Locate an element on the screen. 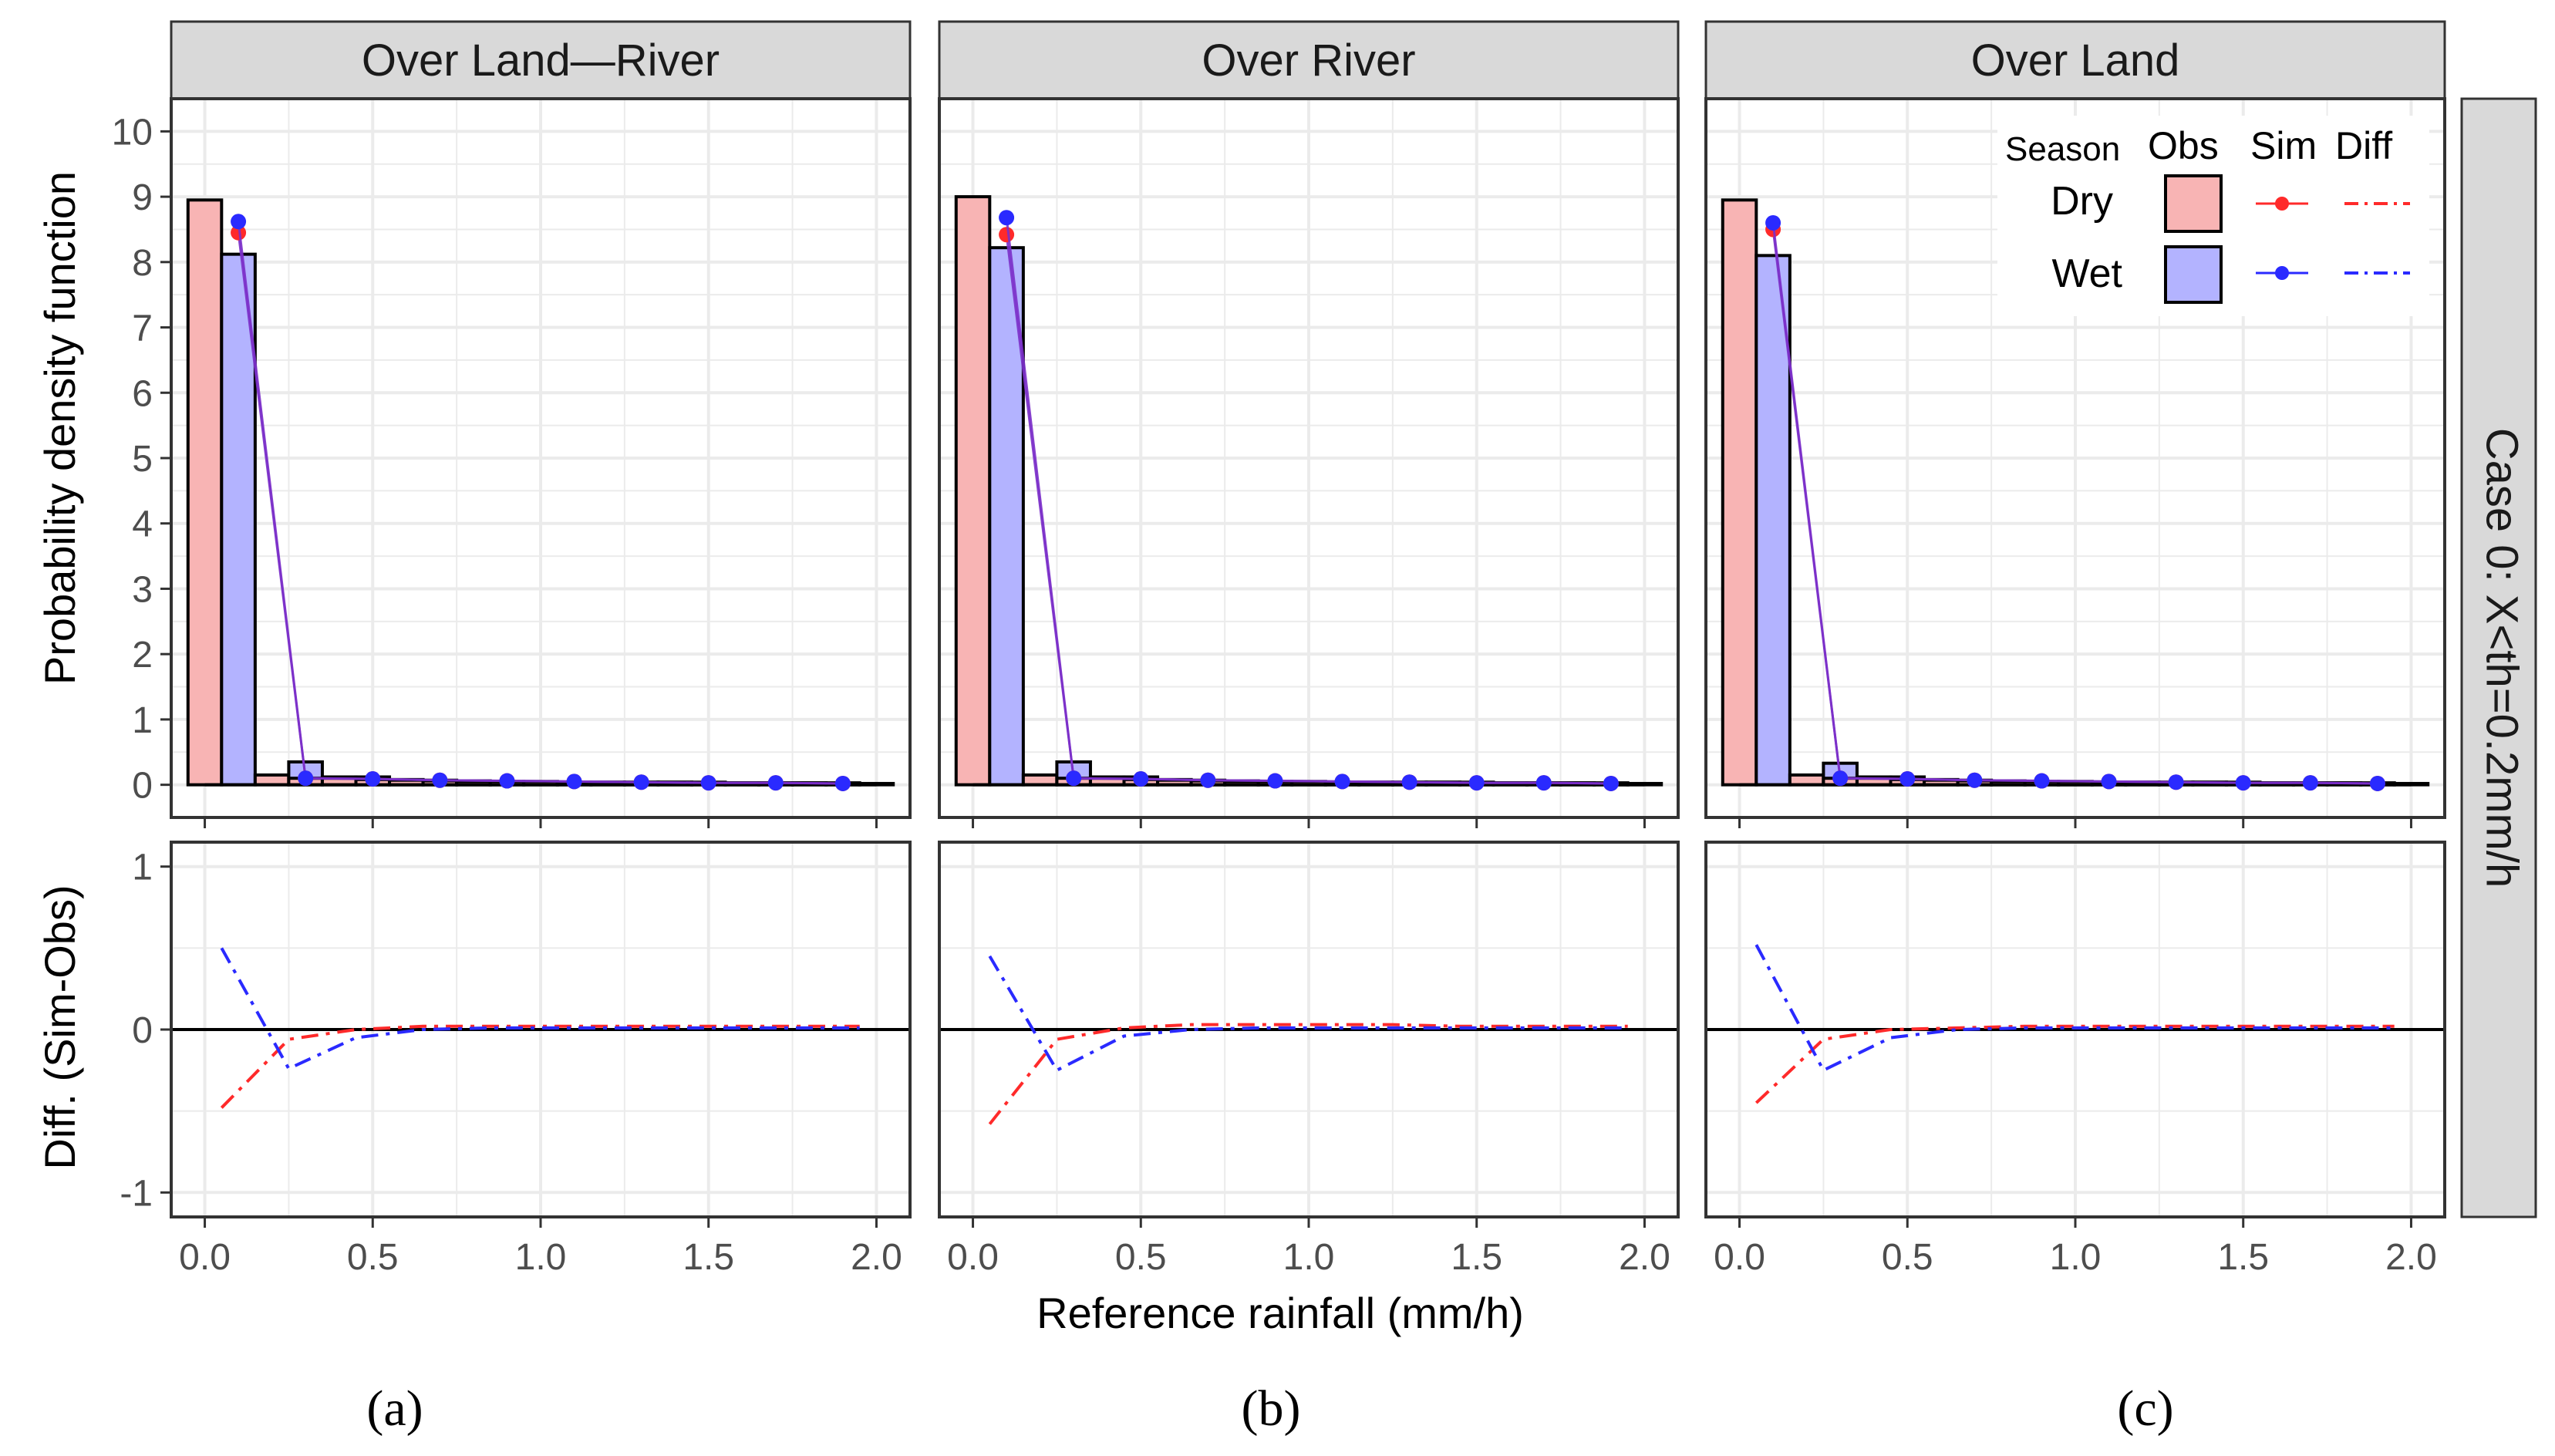  y-tick-label: 8 is located at coordinates (143, 264).